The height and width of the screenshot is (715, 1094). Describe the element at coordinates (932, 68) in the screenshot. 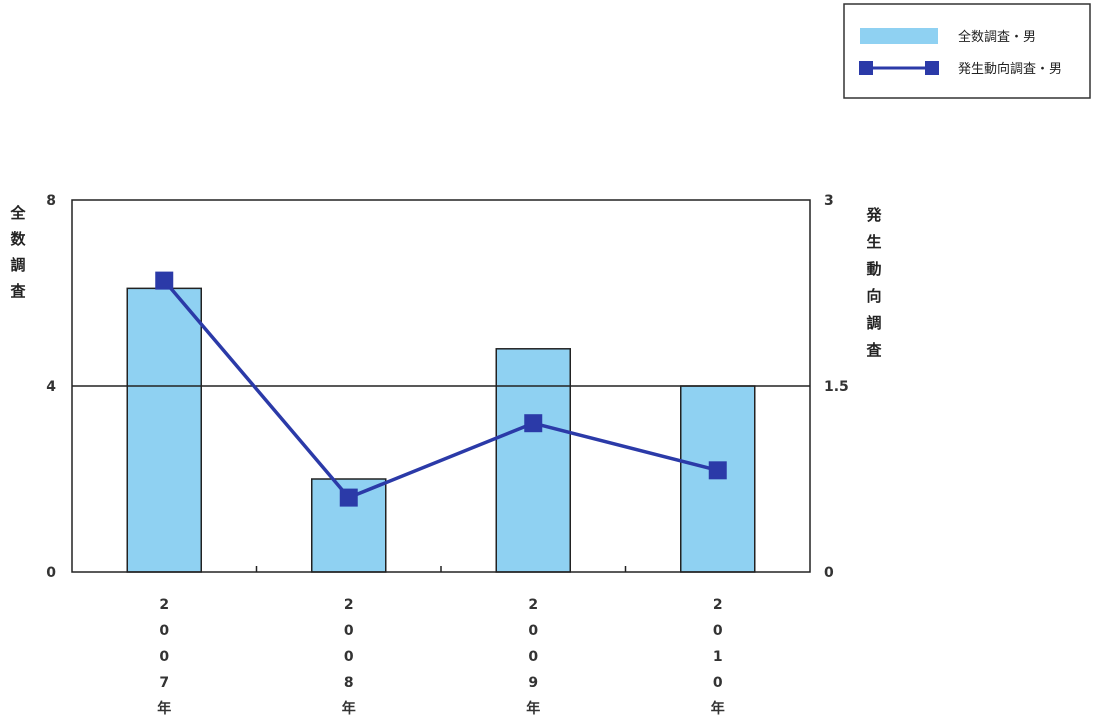

I see `legend-swatch-marker-right` at that location.